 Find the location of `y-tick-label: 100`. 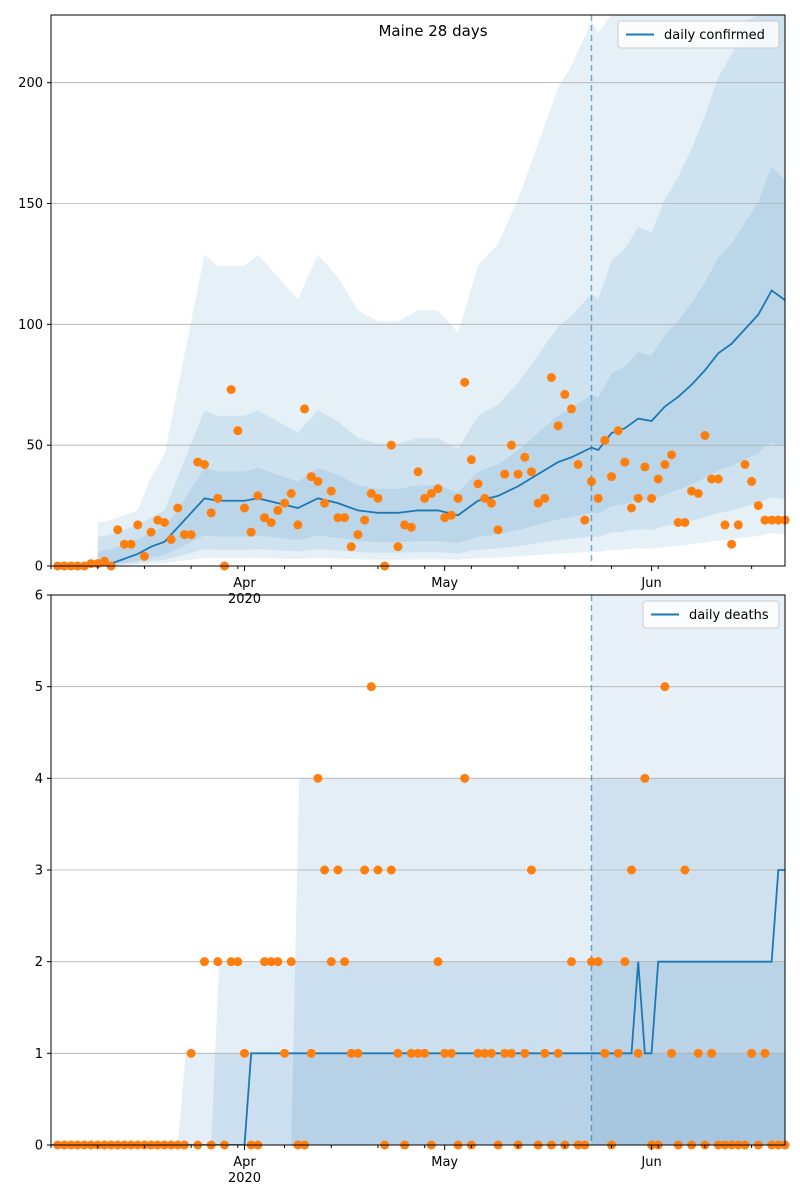

y-tick-label: 100 is located at coordinates (30, 325).